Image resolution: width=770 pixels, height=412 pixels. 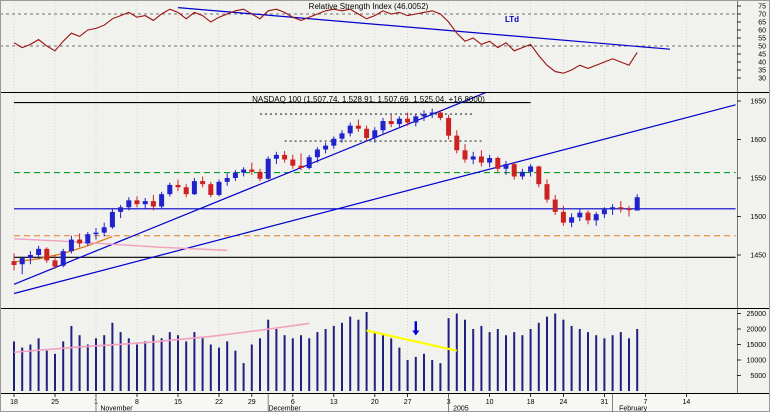 What do you see at coordinates (490, 402) in the screenshot?
I see `svg-text: 10` at bounding box center [490, 402].